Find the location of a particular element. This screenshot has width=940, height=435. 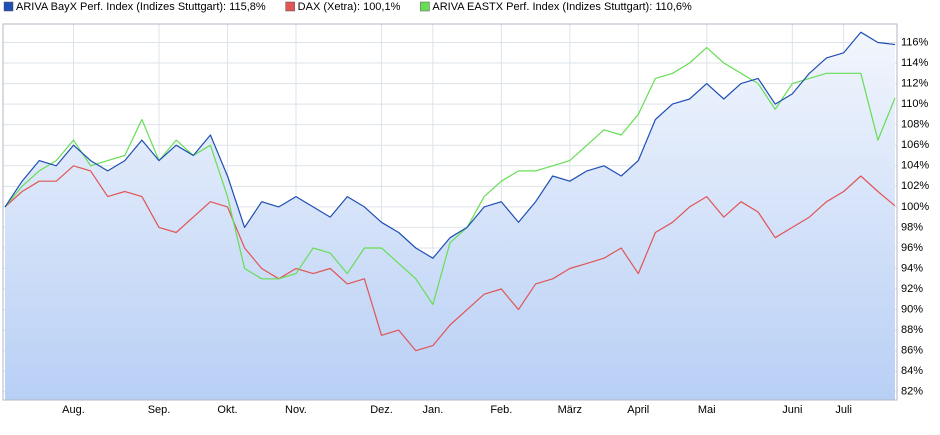

x-tick-label: Aug. is located at coordinates (73, 410).